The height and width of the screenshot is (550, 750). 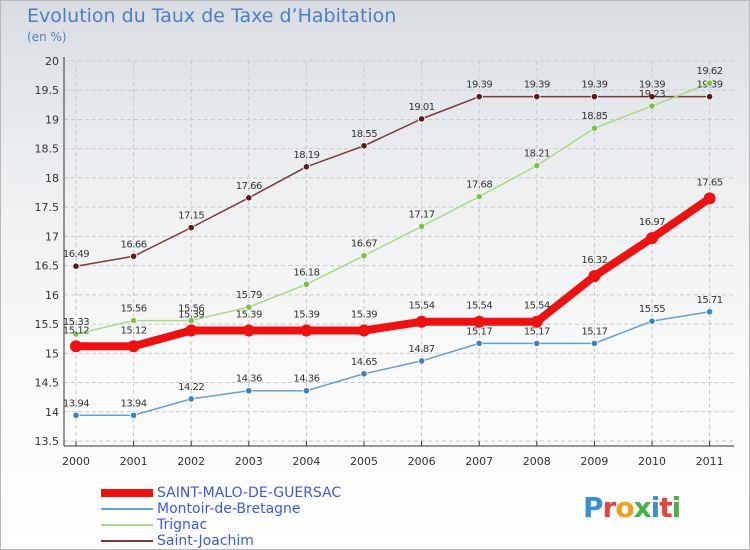 What do you see at coordinates (632, 507) in the screenshot?
I see `proxiti-logo: Proxiti` at bounding box center [632, 507].